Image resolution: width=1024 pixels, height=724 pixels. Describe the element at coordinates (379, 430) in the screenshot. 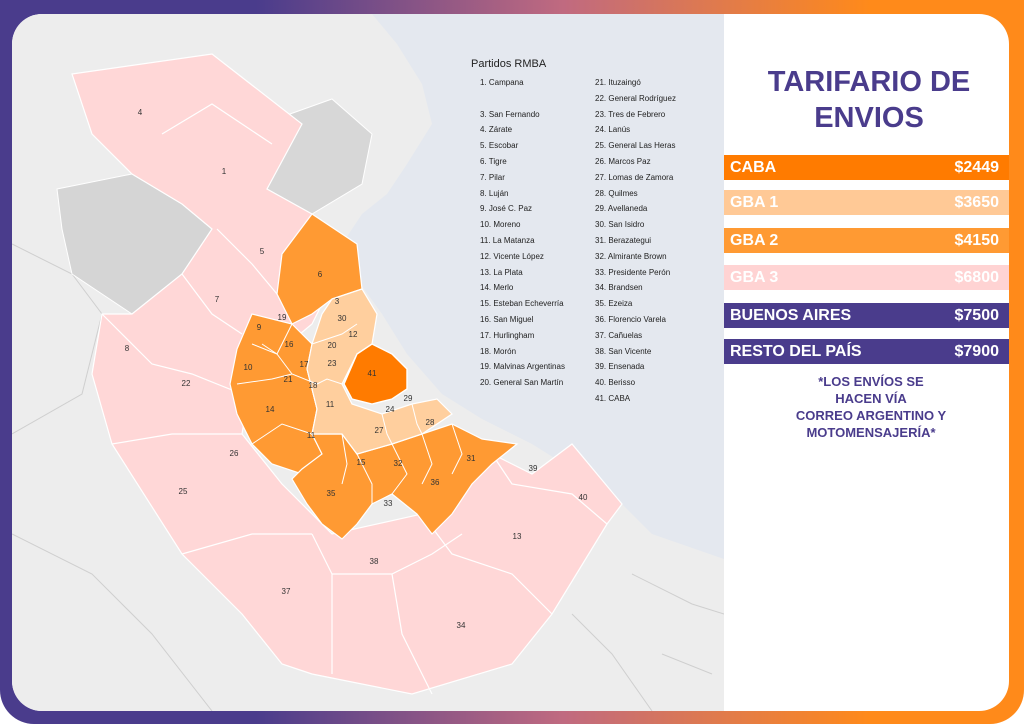

I see `partido-number-label: 27` at that location.